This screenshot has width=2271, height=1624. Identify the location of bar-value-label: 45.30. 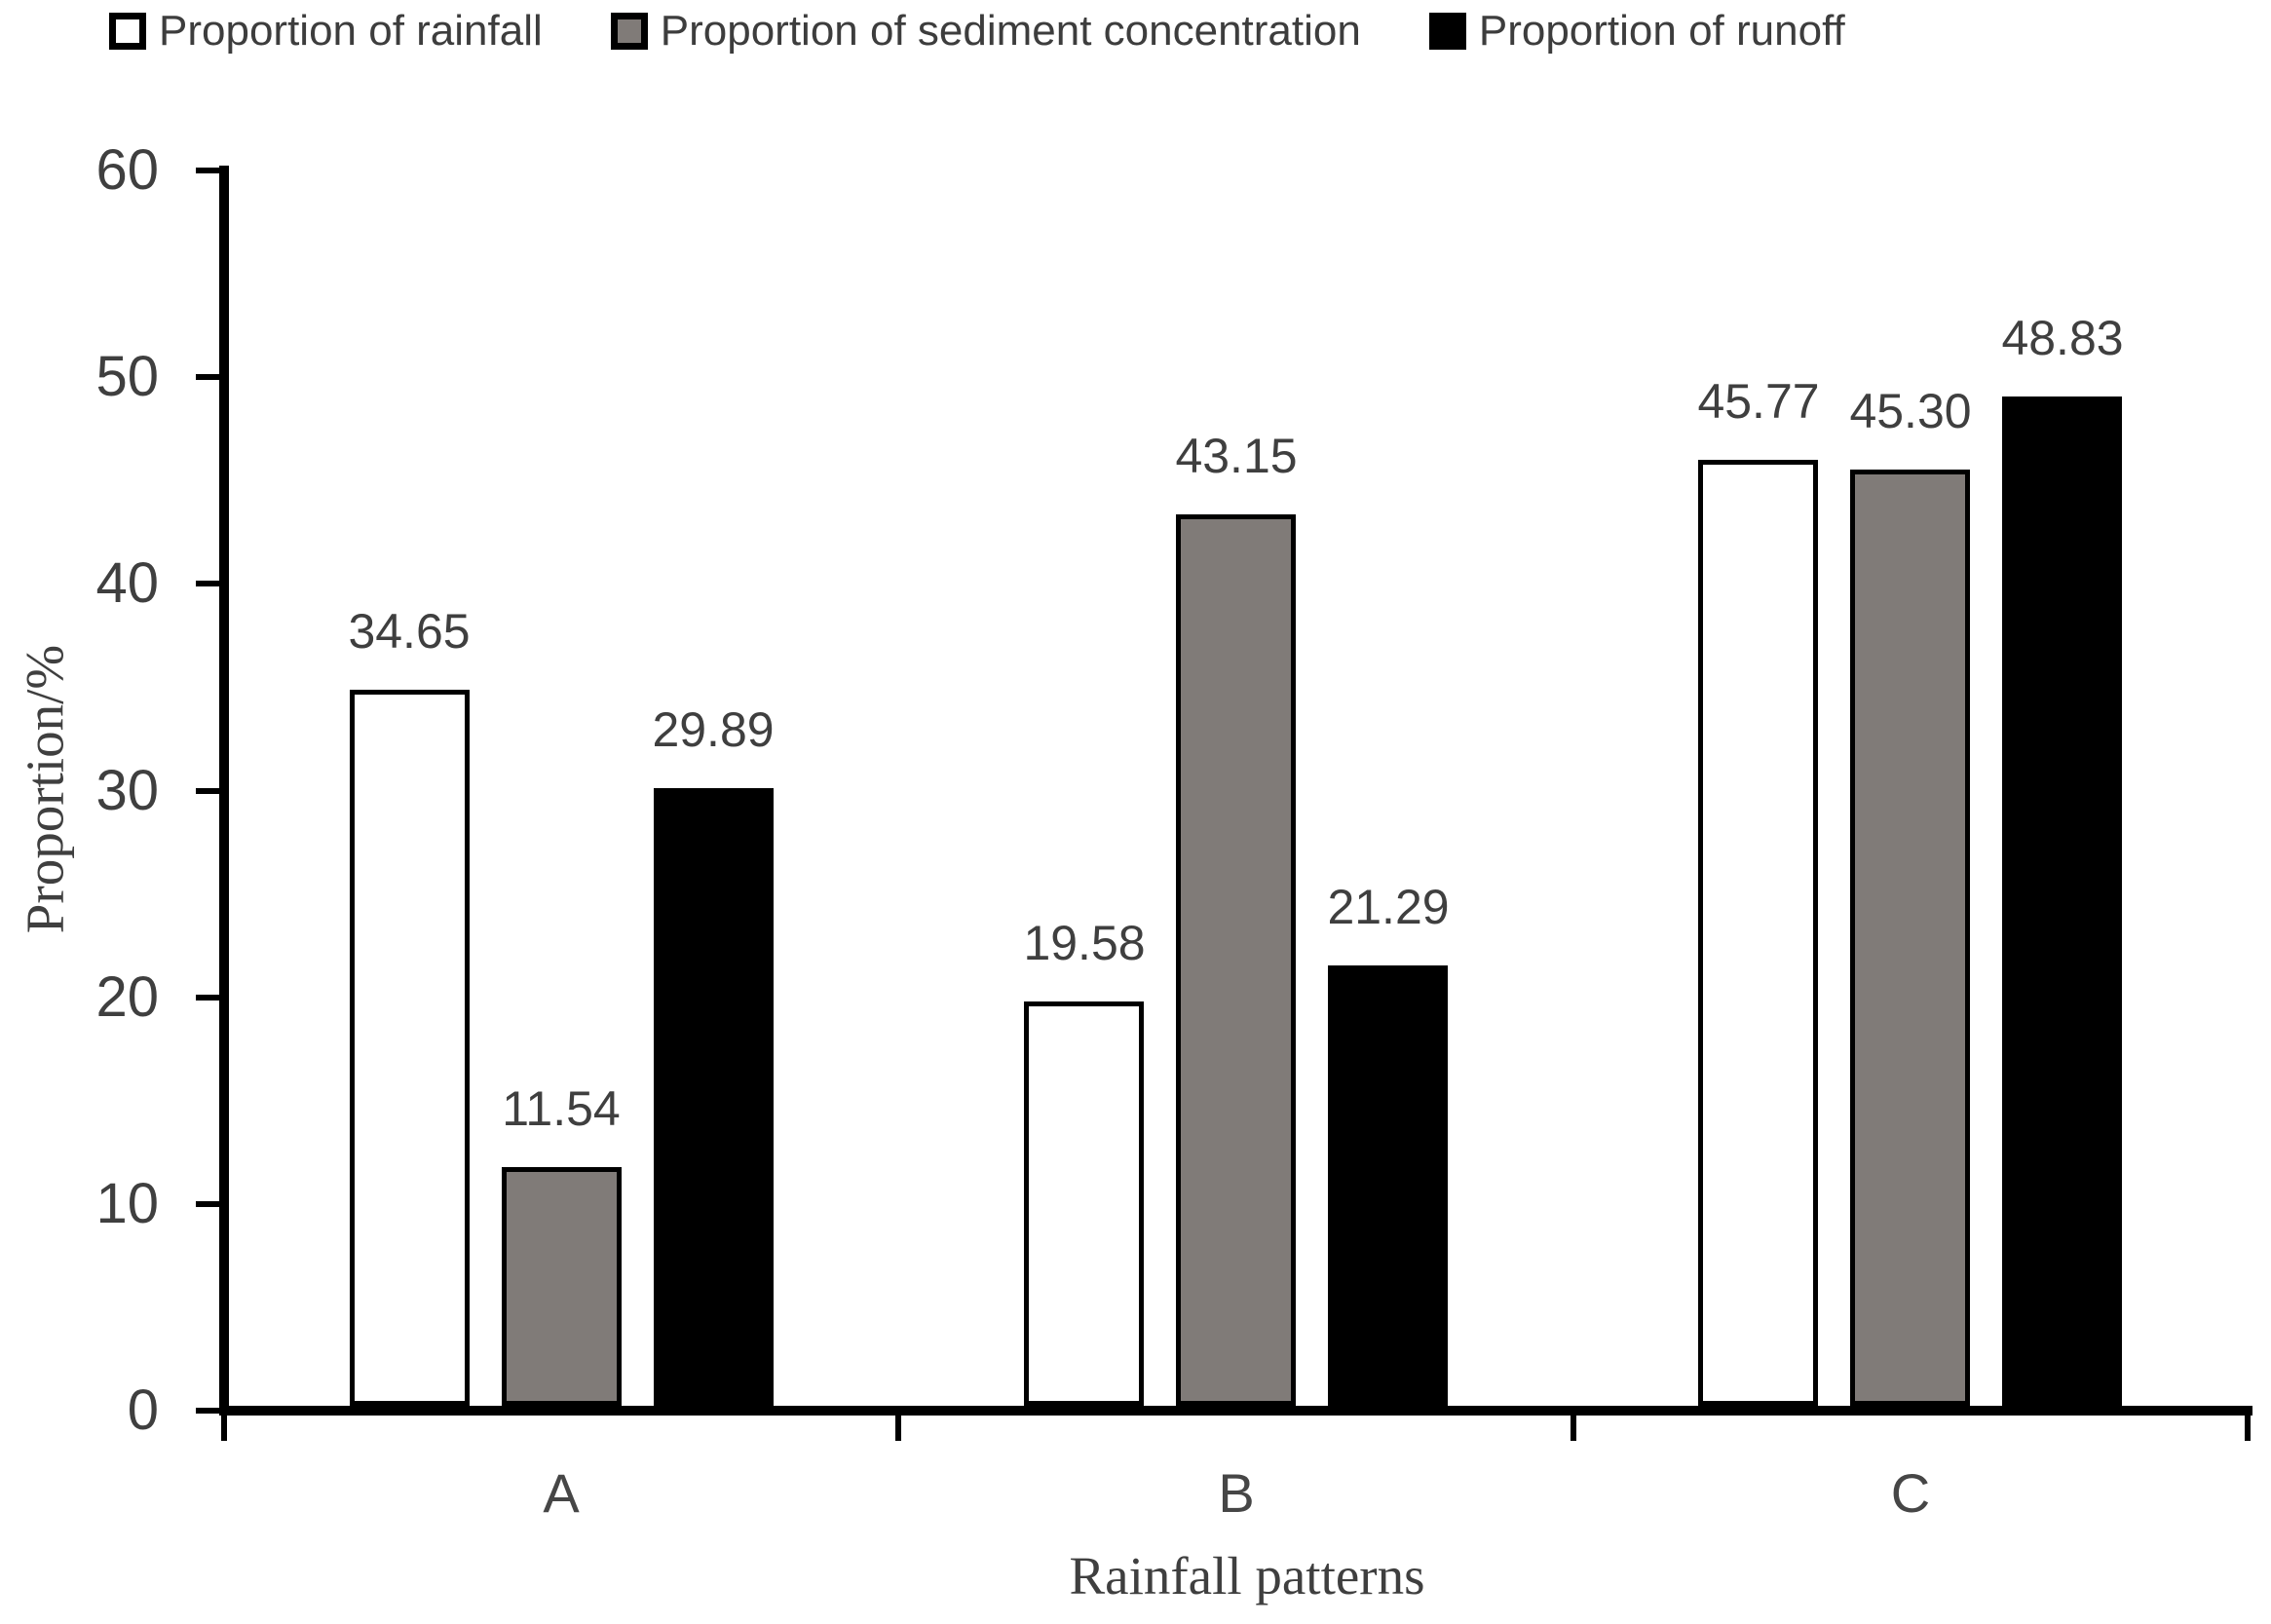
(1910, 411).